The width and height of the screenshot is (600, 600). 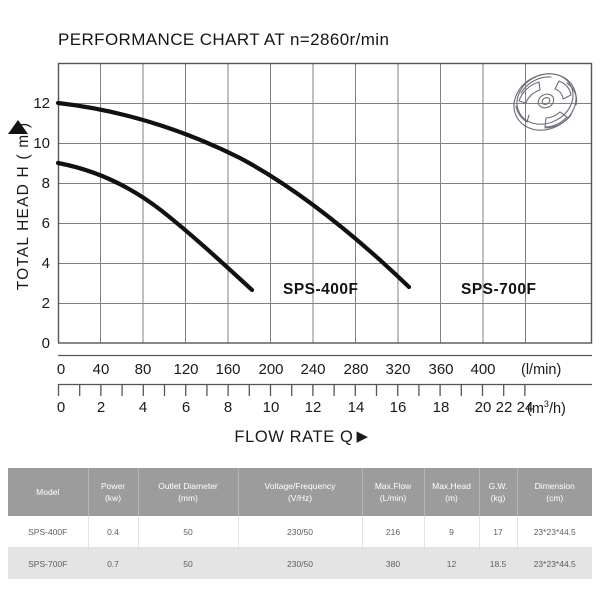 What do you see at coordinates (554, 492) in the screenshot?
I see `table-header-dimension: Dimension (cm)` at bounding box center [554, 492].